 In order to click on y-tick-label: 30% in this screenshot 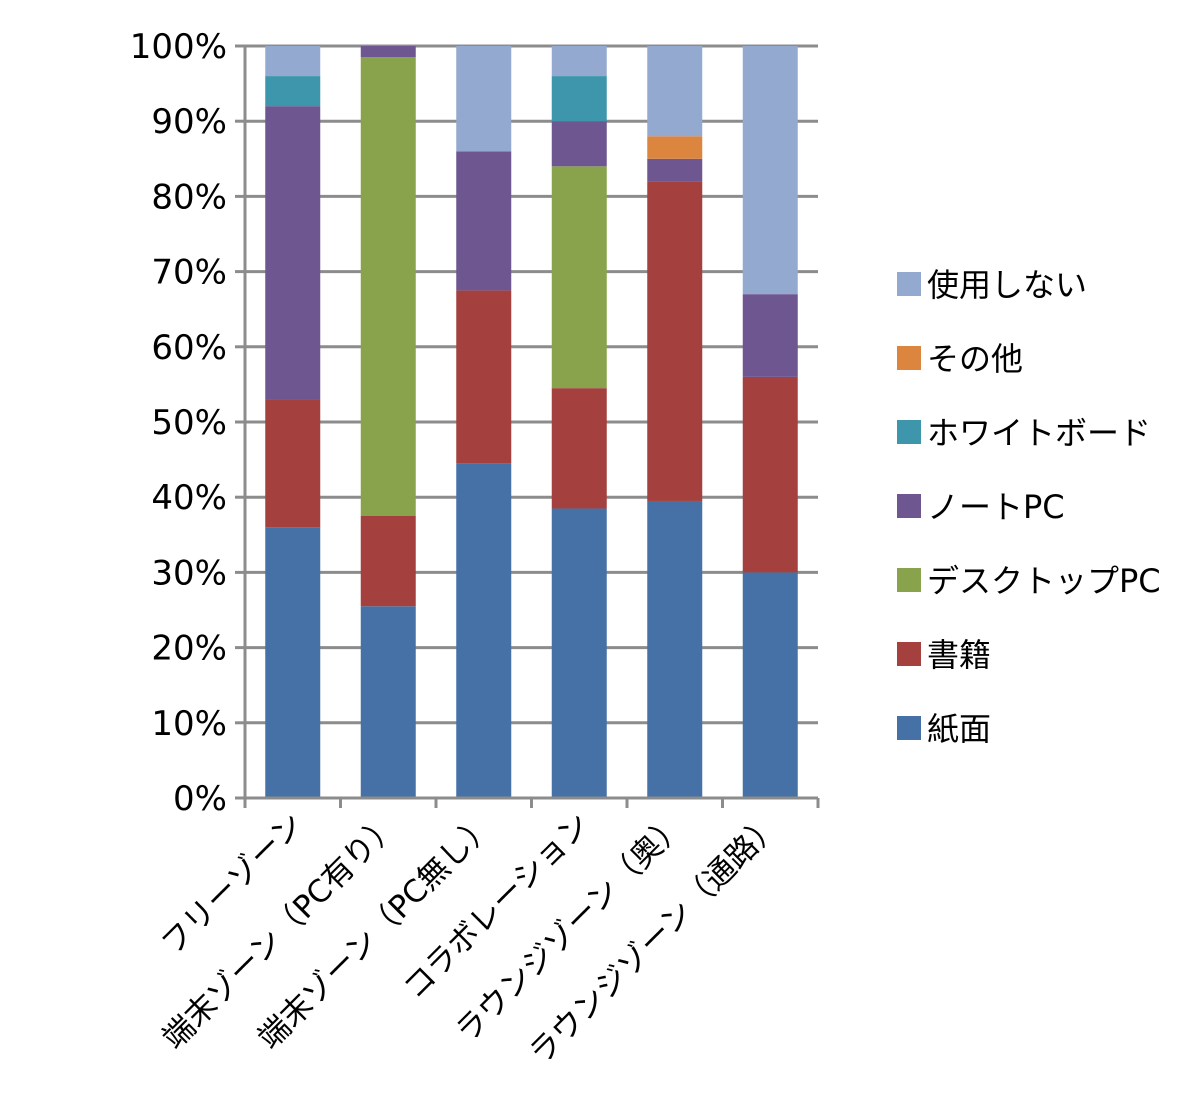, I will do `click(189, 573)`.